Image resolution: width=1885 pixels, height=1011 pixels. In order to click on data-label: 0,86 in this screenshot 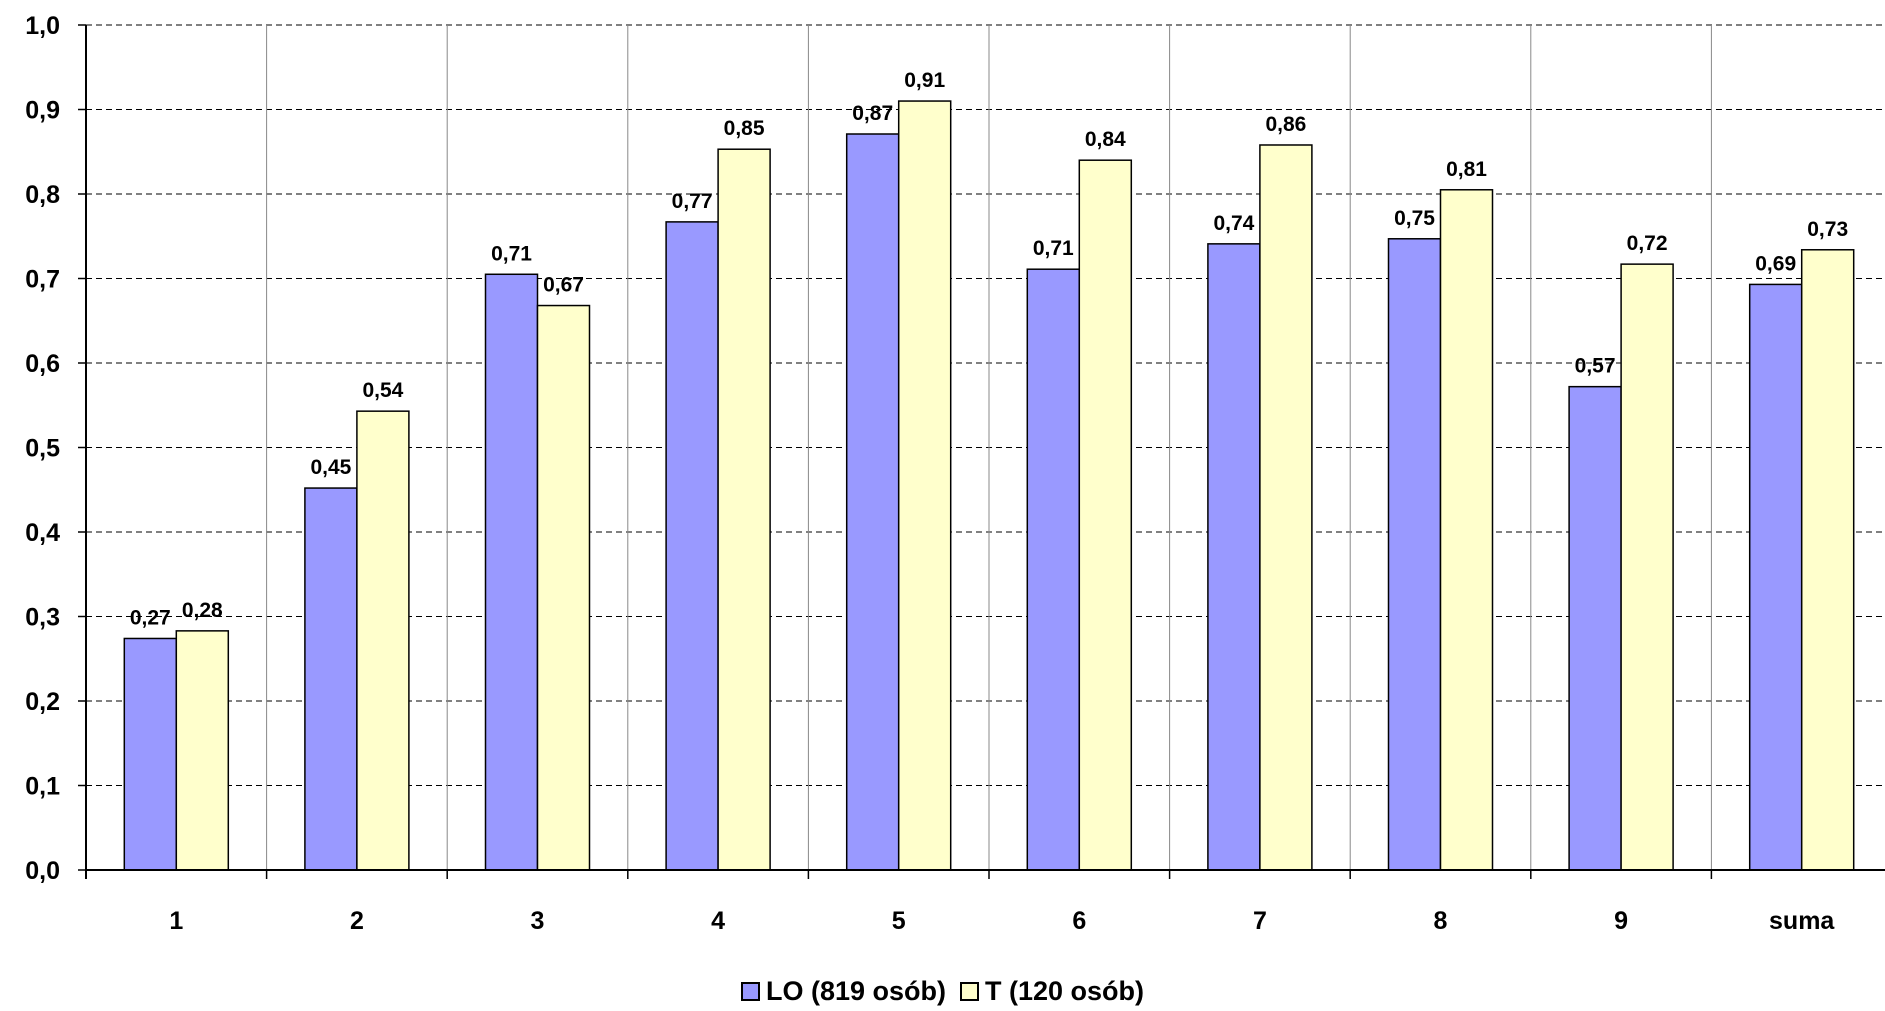, I will do `click(1285, 124)`.